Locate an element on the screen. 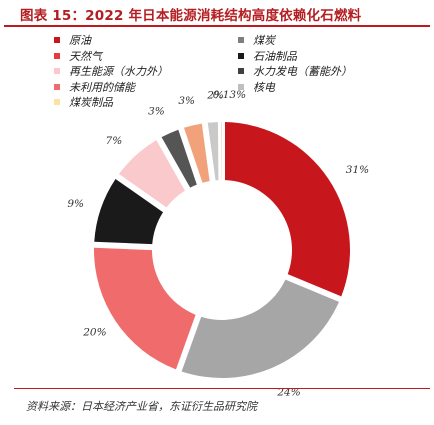 This screenshot has width=434, height=425. legend-item: 再生能源（水力外） is located at coordinates (111, 71).